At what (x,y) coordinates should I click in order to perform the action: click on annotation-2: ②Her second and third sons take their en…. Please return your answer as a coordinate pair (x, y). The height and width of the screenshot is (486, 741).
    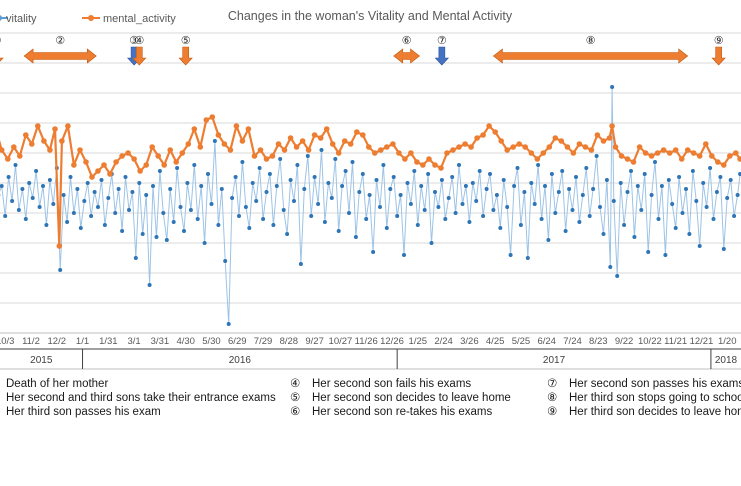
    Looking at the image, I should click on (138, 397).